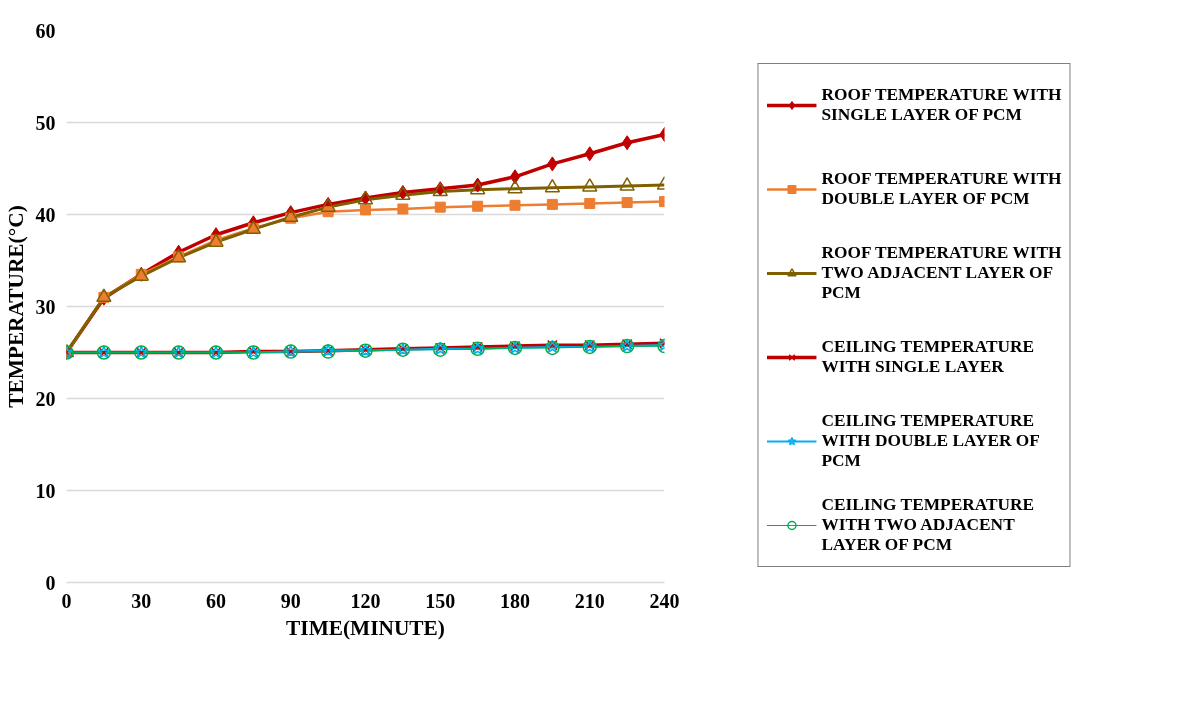  I want to click on legend-label: ROOF TEMPERATURE WITH TWO ADJACENT LAYER OF PCM, so click(941, 273).